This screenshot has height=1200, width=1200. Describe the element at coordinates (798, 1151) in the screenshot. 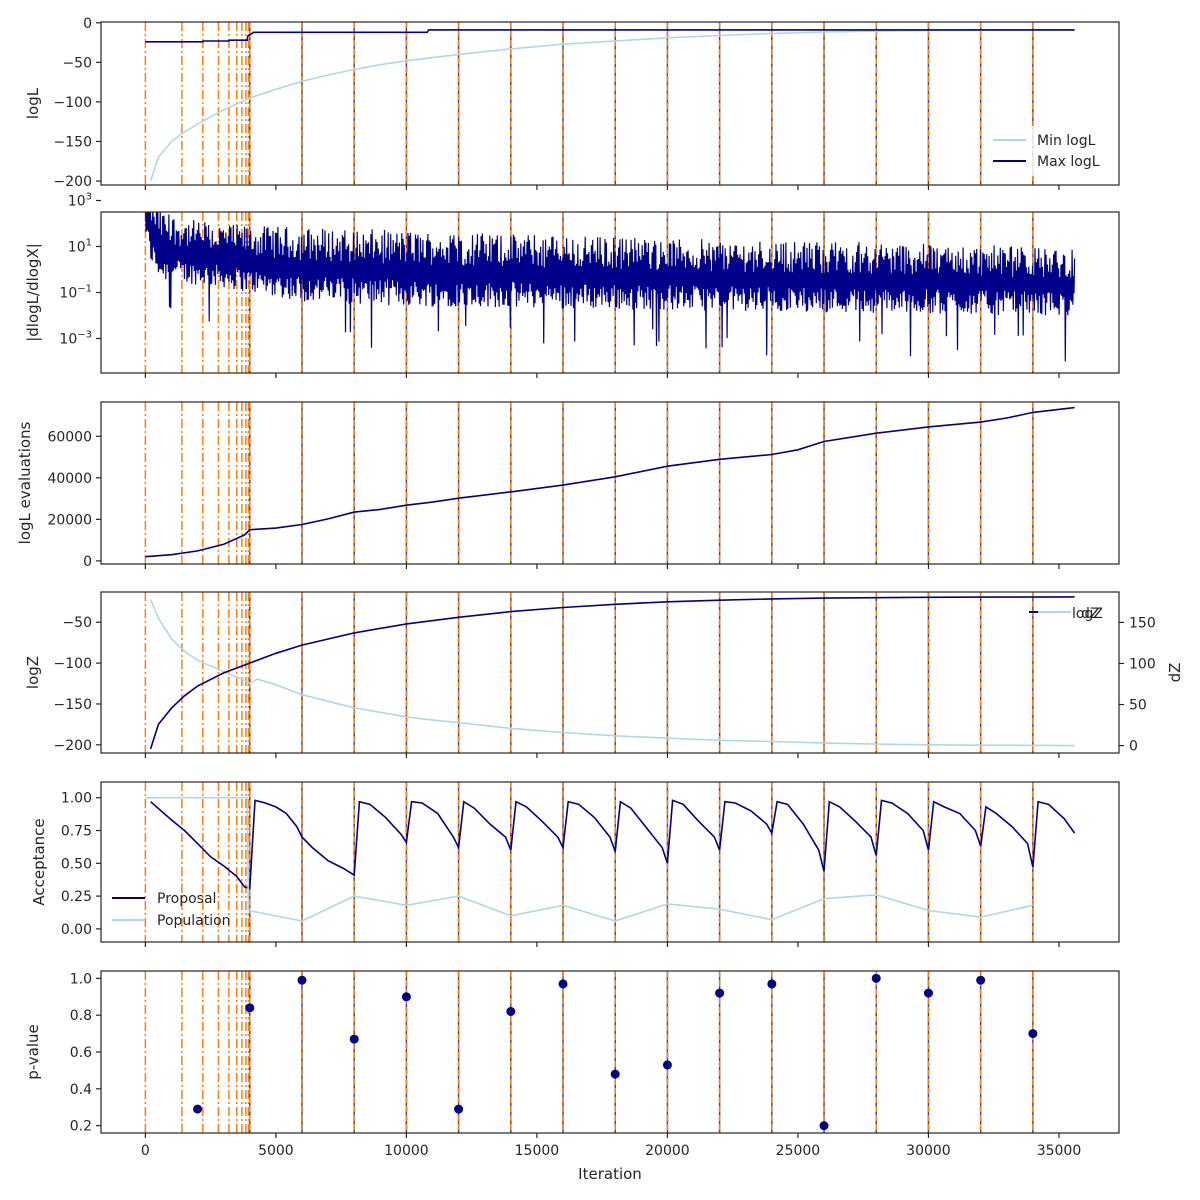

I see `x-tick-label: 25000` at that location.